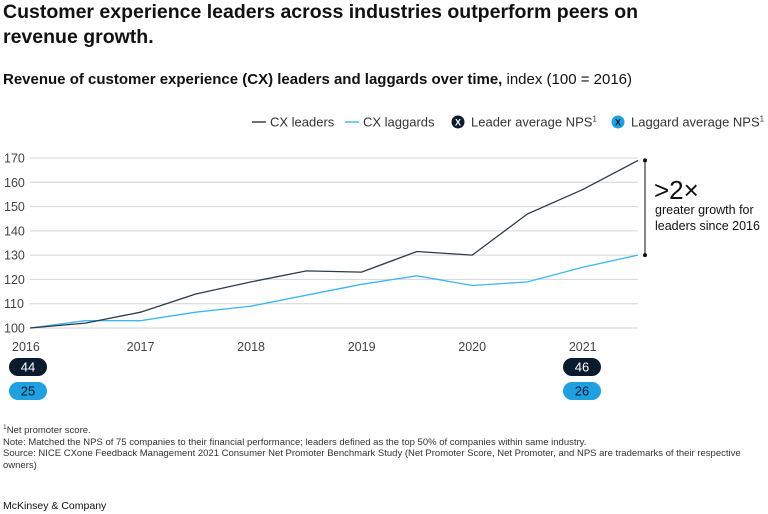 Image resolution: width=768 pixels, height=514 pixels. I want to click on nps-leader-2021-badge, so click(582, 367).